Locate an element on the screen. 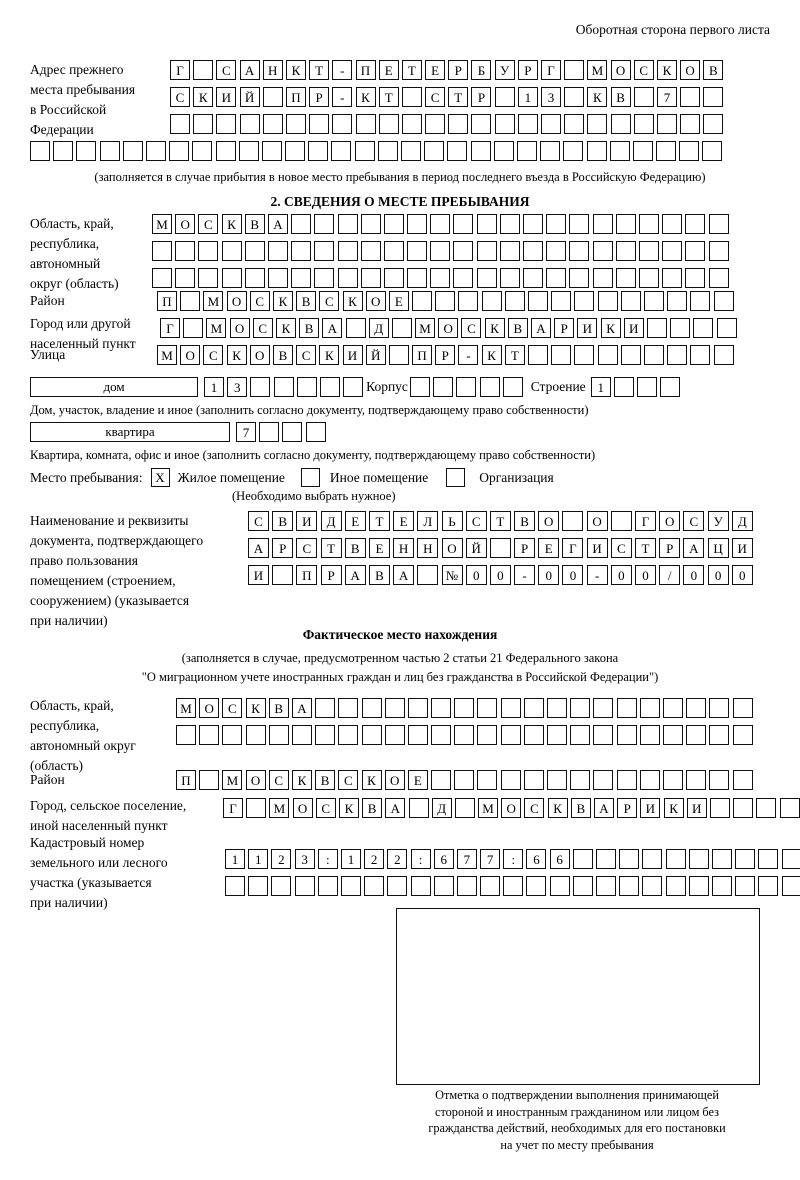 The image size is (800, 1180). char-cell: Т is located at coordinates (388, 97).